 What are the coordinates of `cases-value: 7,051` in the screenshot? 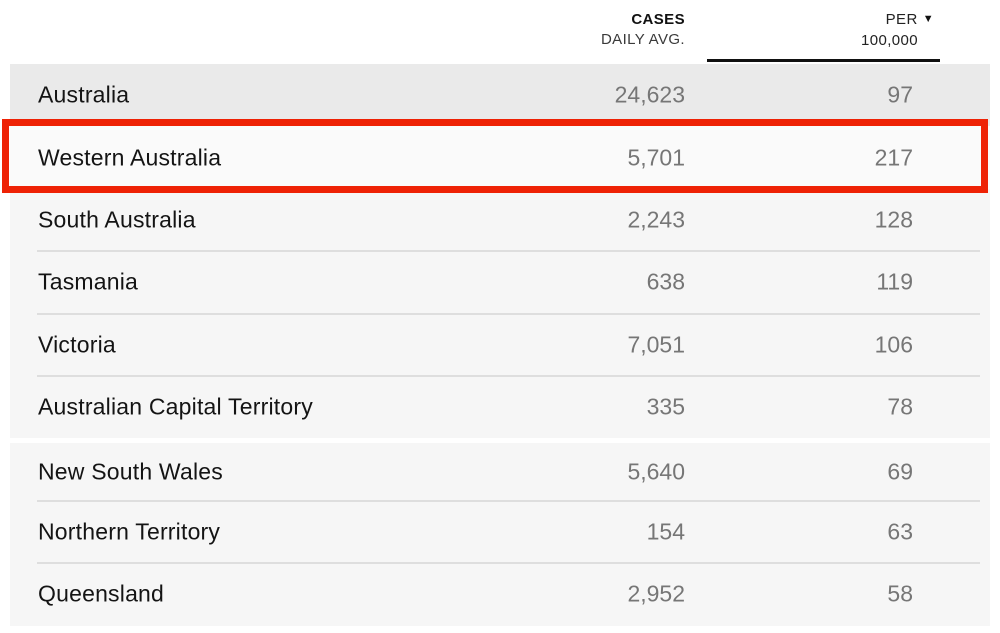 It's located at (656, 344).